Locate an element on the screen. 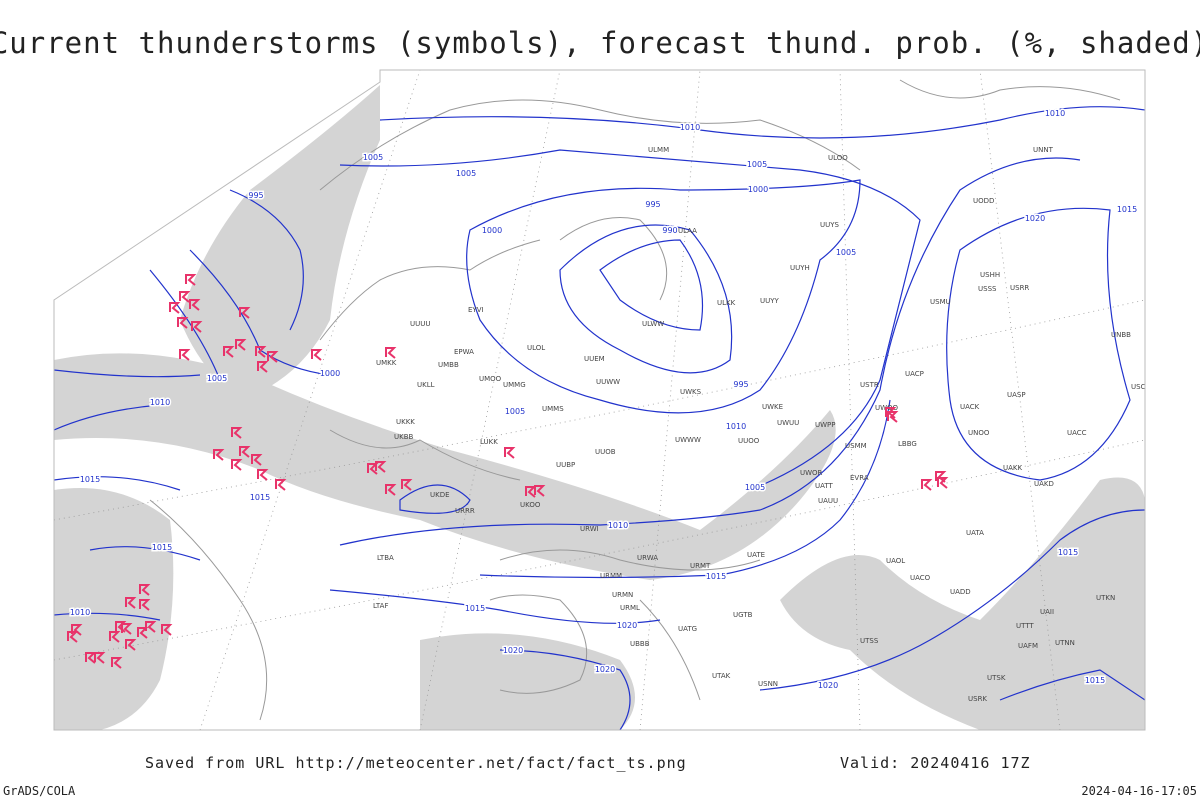 This screenshot has height=800, width=1200. station-label: URMM is located at coordinates (611, 576).